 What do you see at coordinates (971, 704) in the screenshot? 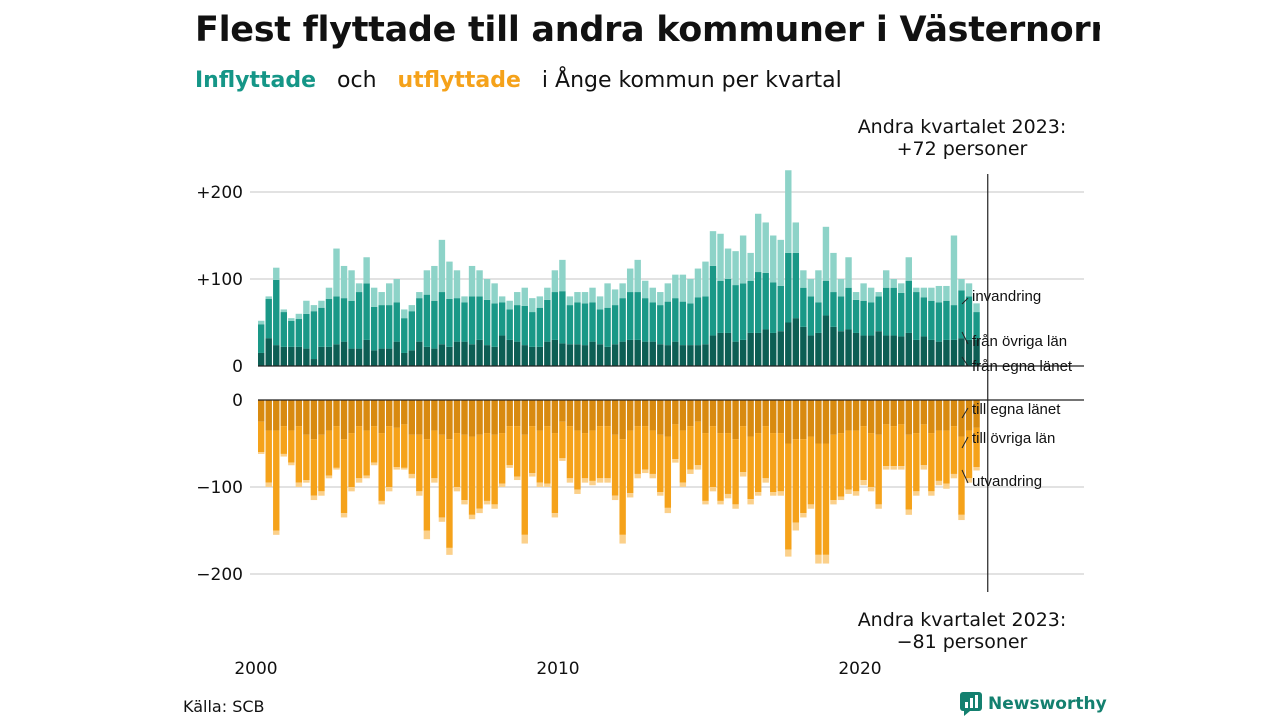
I see `newsworthy-icon` at bounding box center [971, 704].